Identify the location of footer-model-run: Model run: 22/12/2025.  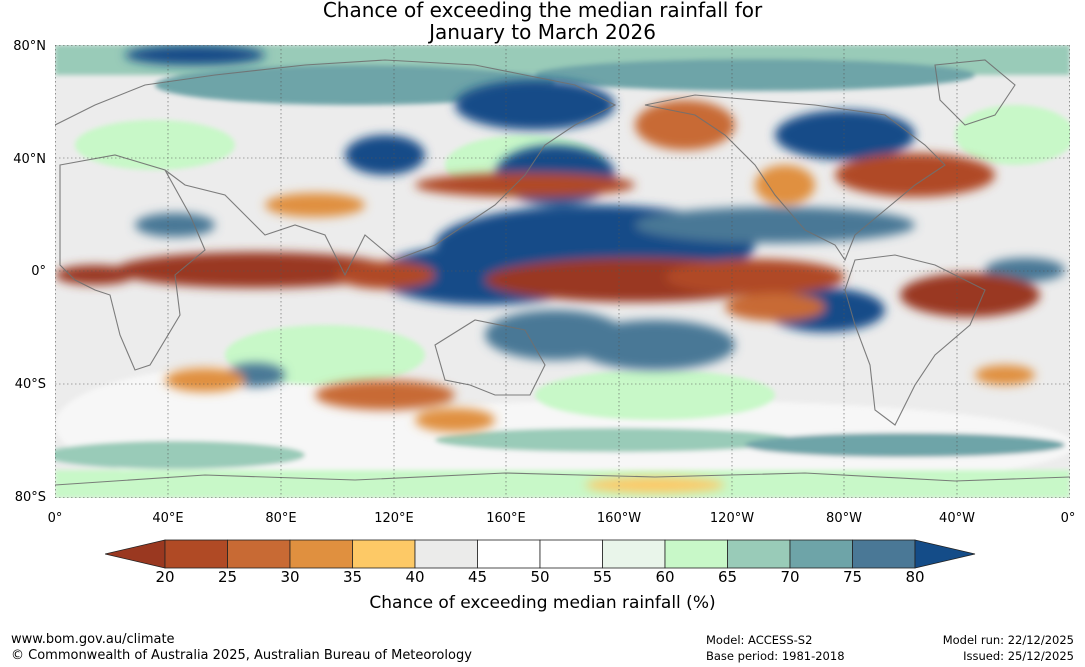
(1008, 640).